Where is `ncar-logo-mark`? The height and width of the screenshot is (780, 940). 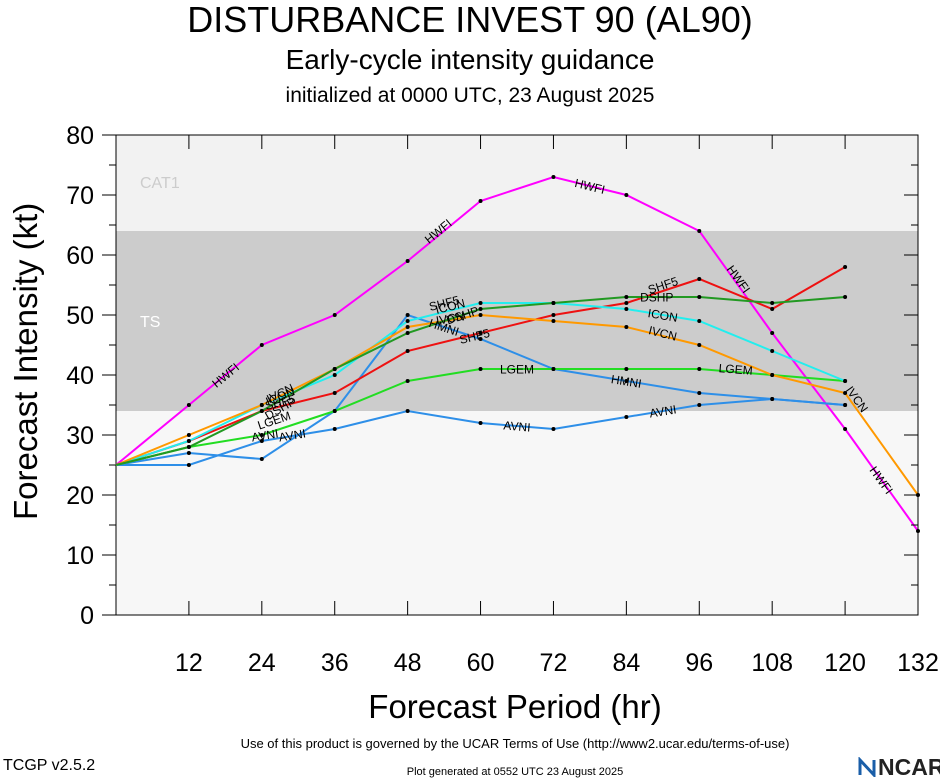
ncar-logo-mark is located at coordinates (867, 767).